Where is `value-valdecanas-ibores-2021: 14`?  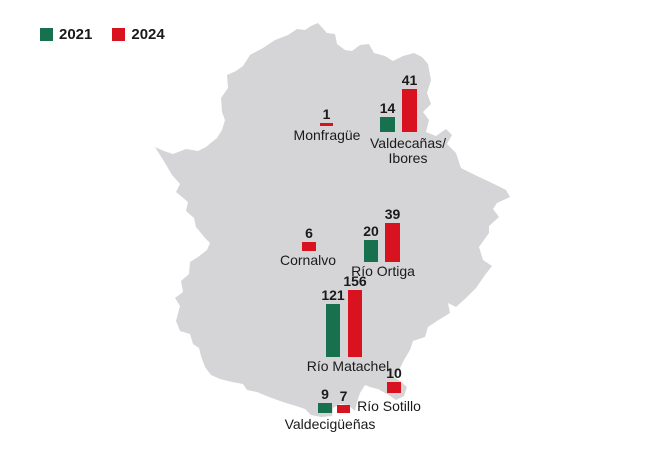 value-valdecanas-ibores-2021: 14 is located at coordinates (387, 108).